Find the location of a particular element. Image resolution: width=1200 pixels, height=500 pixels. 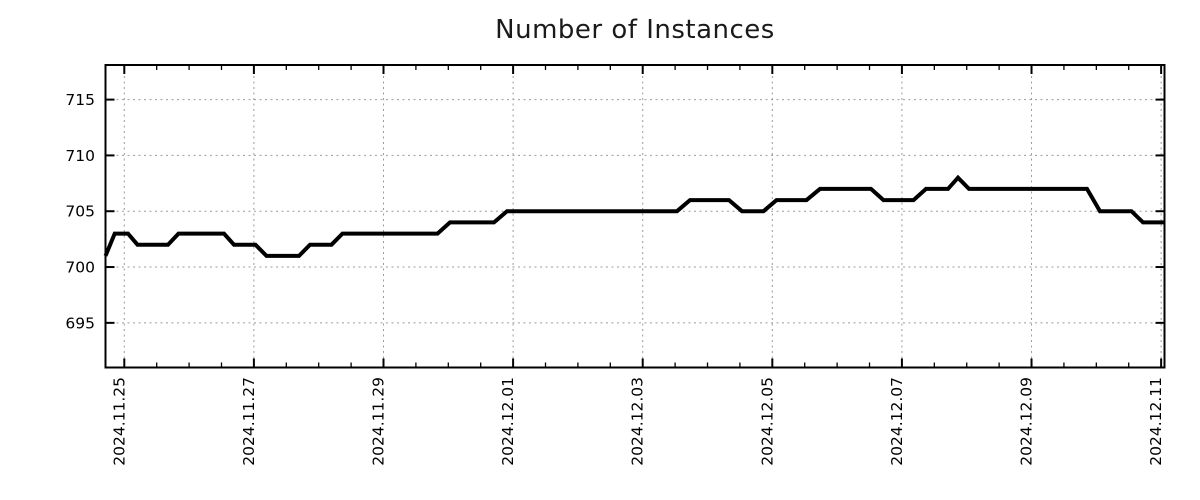

x-tick-label: 2024.12.09 is located at coordinates (1027, 421).